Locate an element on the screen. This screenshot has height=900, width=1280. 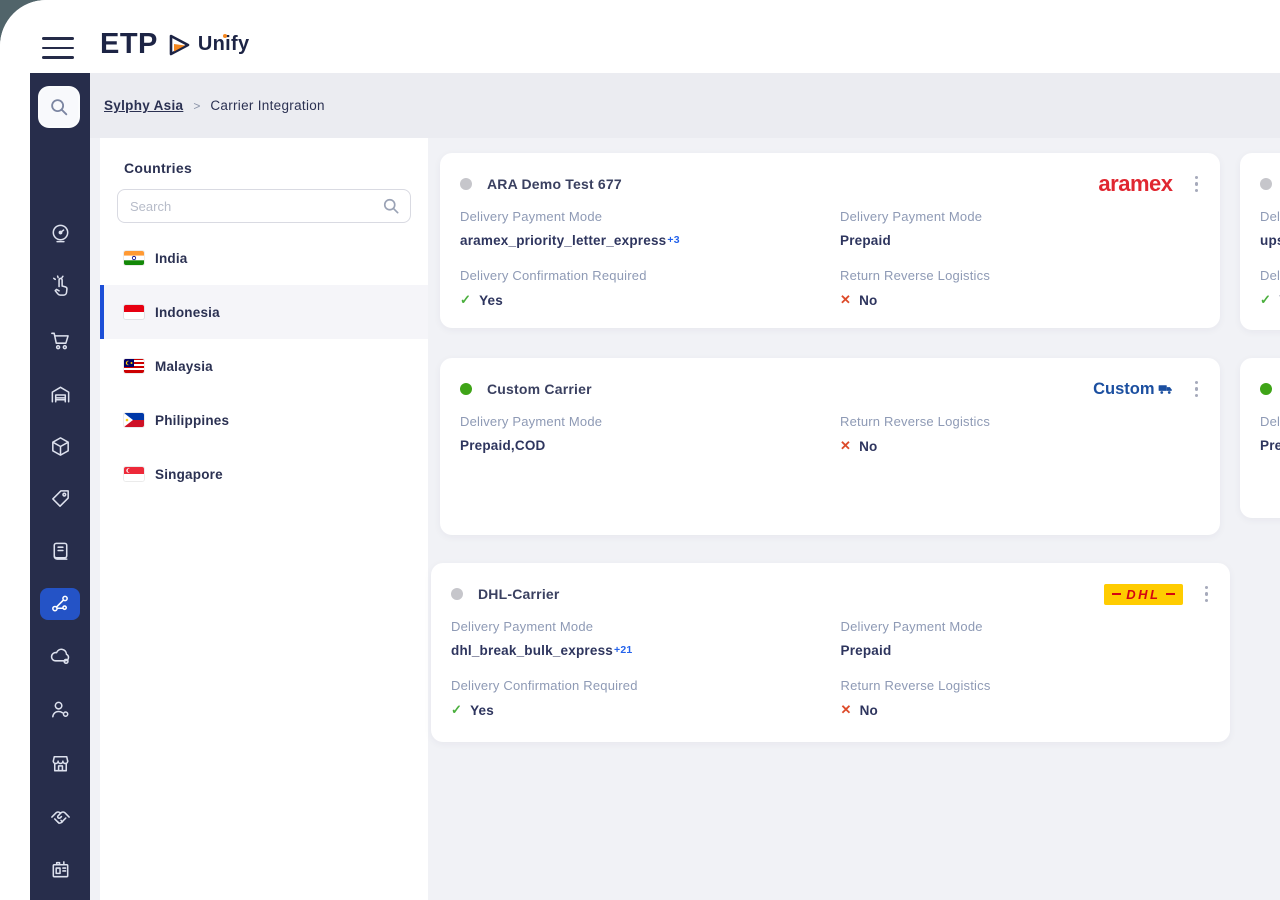
sidebar-item-package is located at coordinates (60, 446).